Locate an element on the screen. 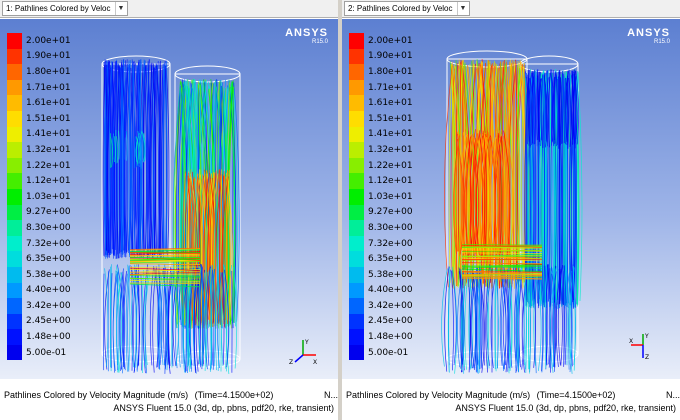  axis-label-y: Y is located at coordinates (646, 336).